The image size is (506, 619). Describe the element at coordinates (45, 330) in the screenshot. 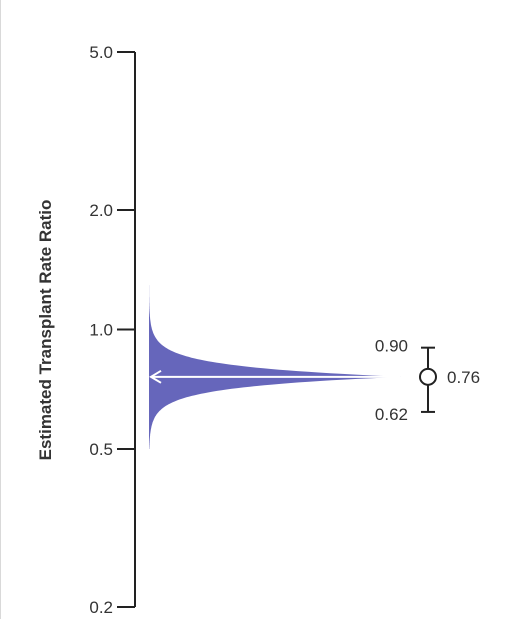

I see `y-axis-title: Estimated Transplant Rate Ratio` at that location.